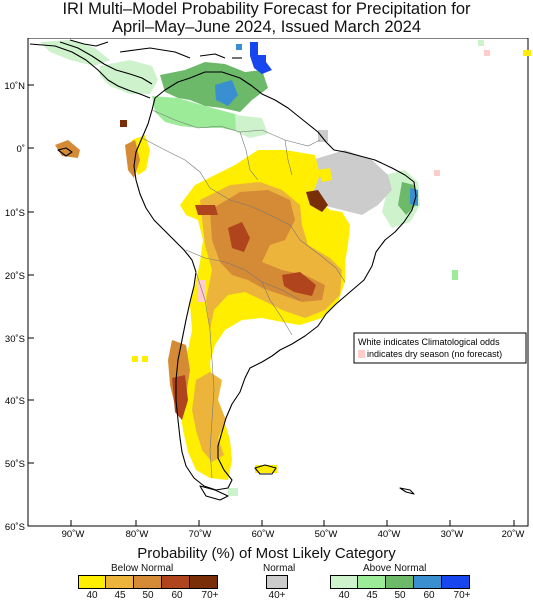 The height and width of the screenshot is (601, 533). What do you see at coordinates (65, 152) in the screenshot?
I see `galapagos-coast` at bounding box center [65, 152].